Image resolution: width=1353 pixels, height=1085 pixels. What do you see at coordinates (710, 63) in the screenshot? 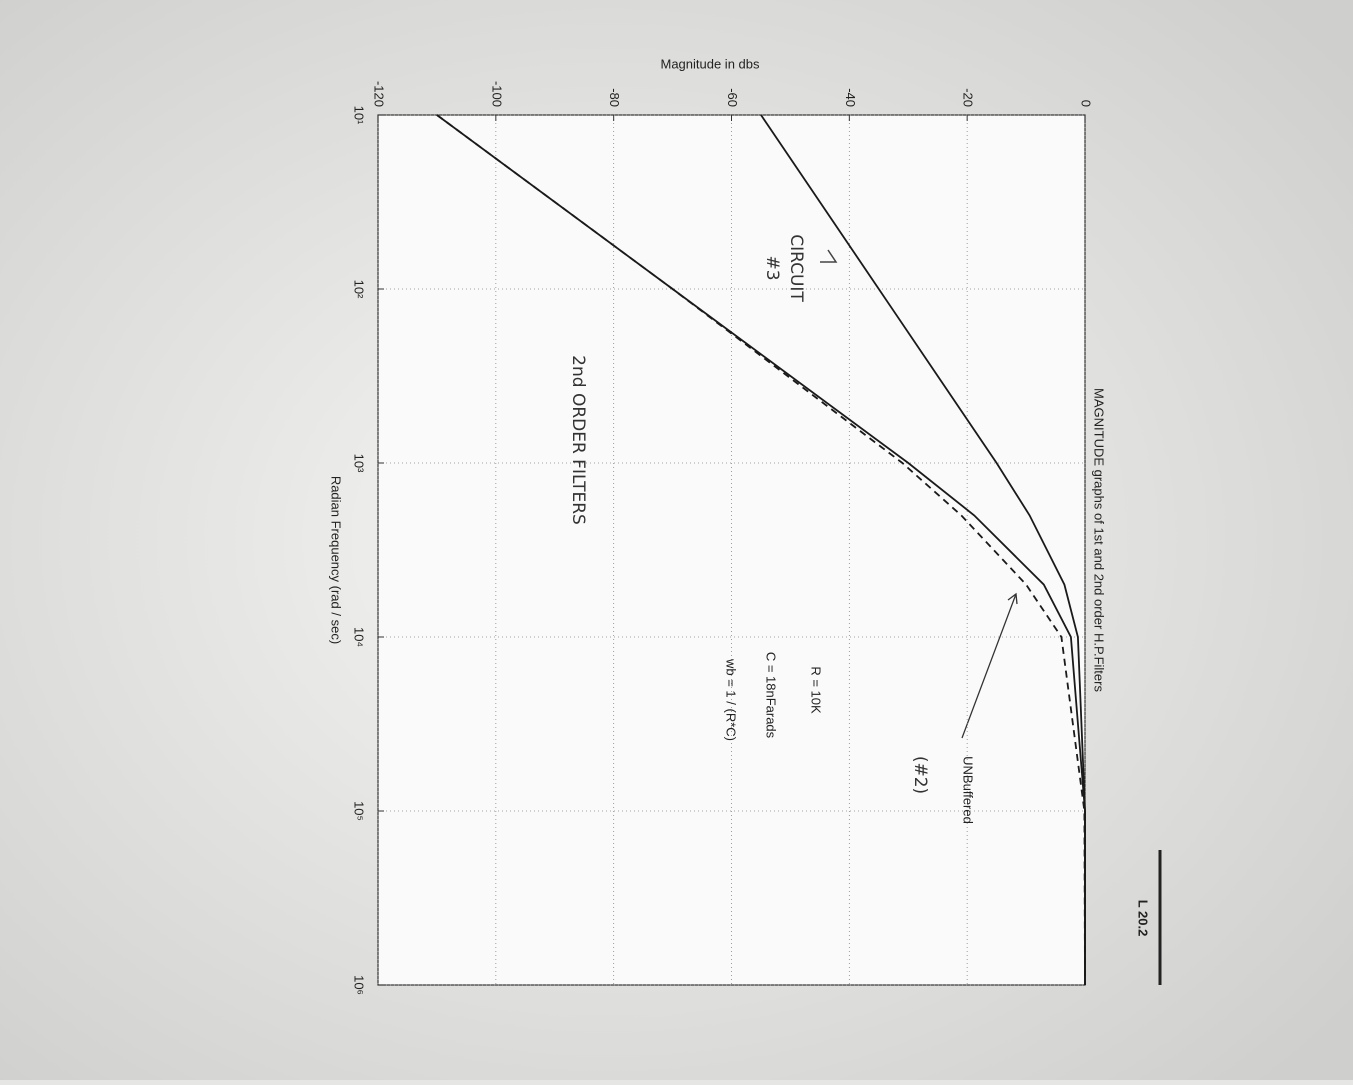
I see `y-axis-label: Magnitude in dbs` at bounding box center [710, 63].